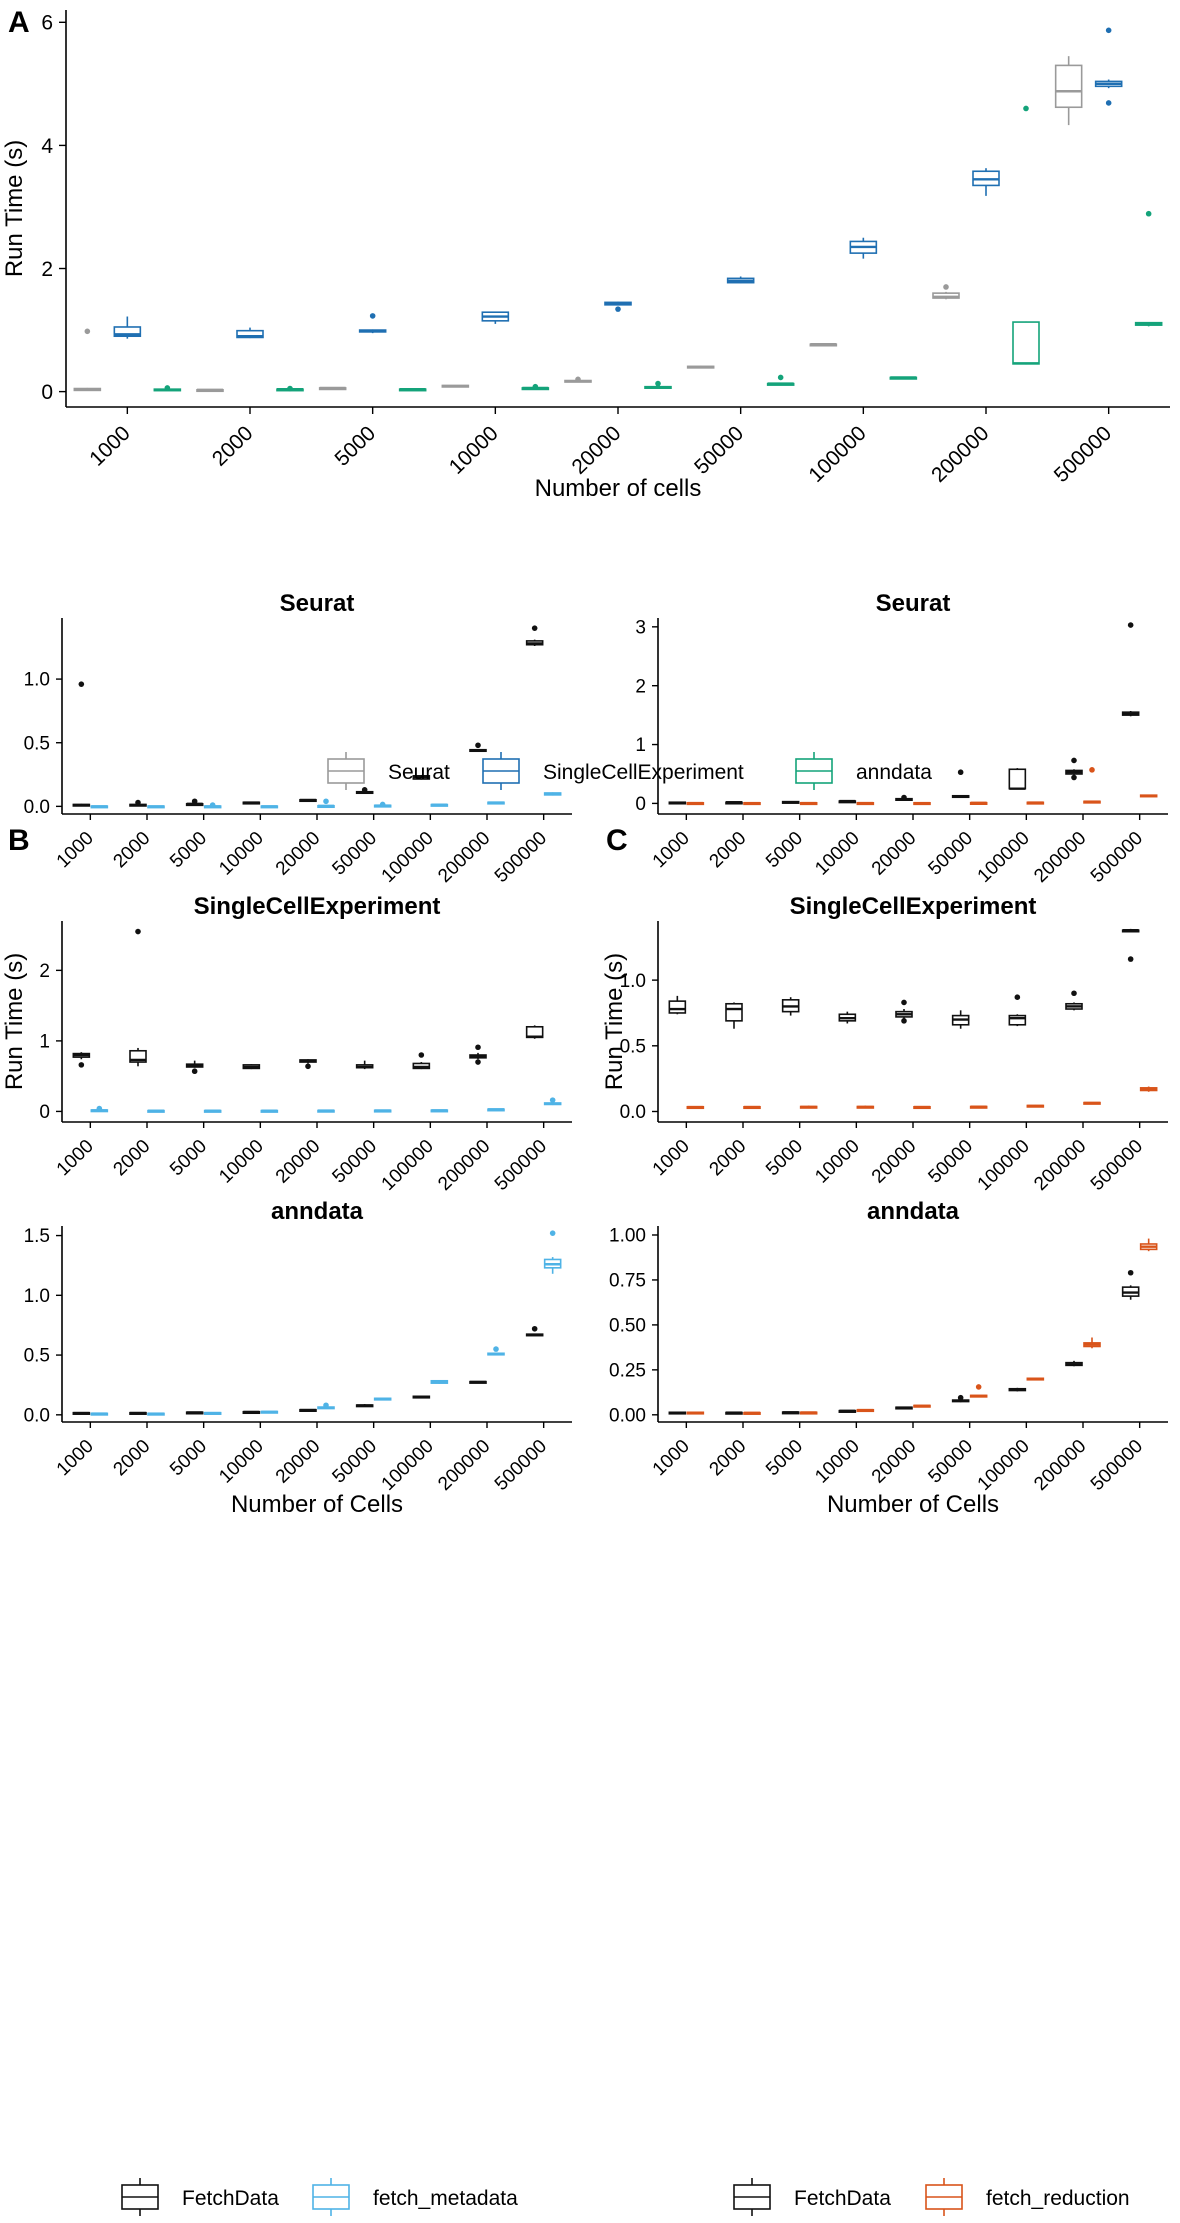 The width and height of the screenshot is (1180, 2223). What do you see at coordinates (922, 1098) in the screenshot?
I see `series-c-singlecellexperiment-fetch-reduction` at bounding box center [922, 1098].